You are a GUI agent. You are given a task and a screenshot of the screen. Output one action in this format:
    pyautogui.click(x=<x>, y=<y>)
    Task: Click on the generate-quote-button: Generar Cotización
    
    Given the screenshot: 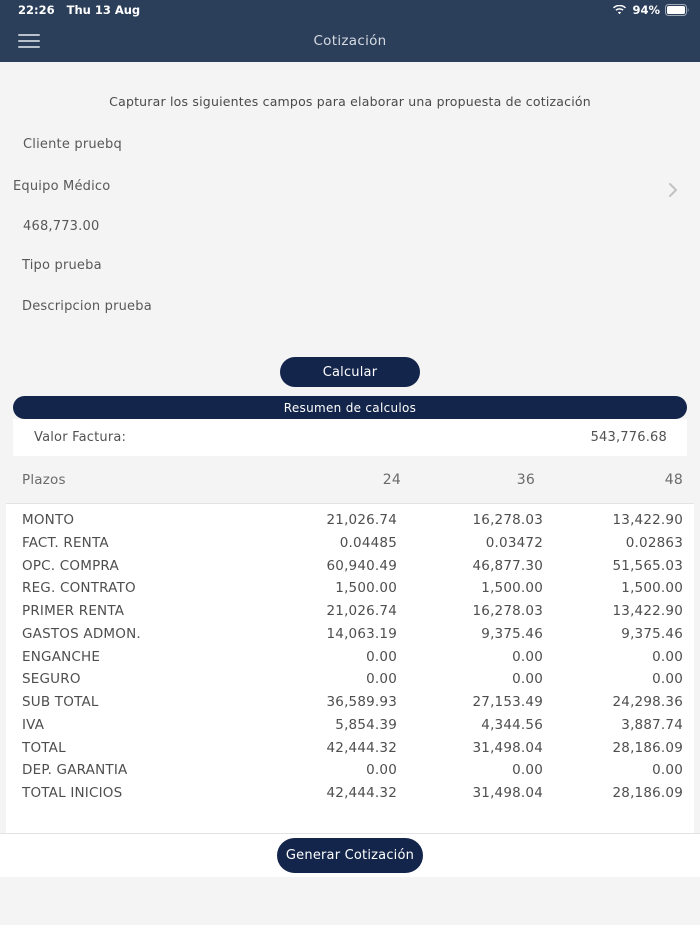 What is the action you would take?
    pyautogui.click(x=350, y=855)
    